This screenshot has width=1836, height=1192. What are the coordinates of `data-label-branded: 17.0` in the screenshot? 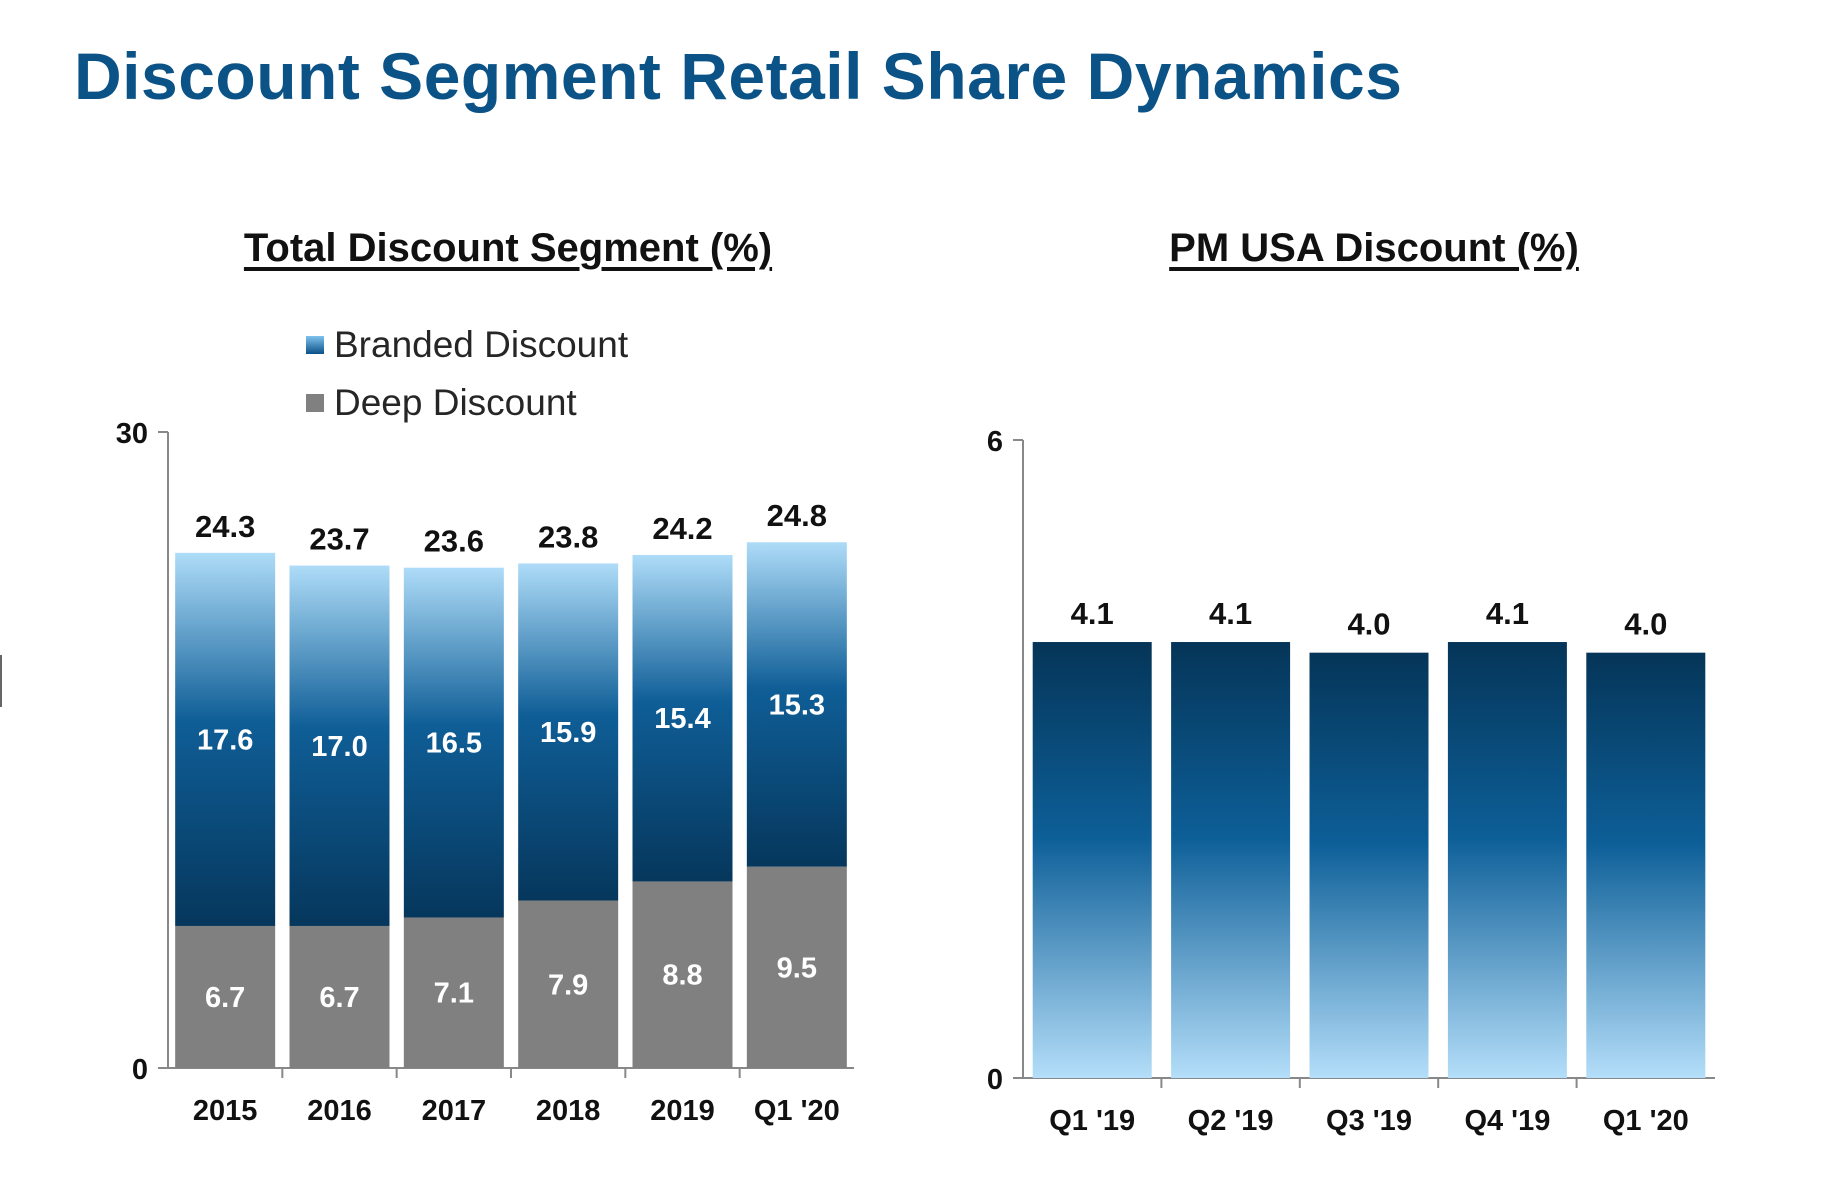 It's located at (339, 747).